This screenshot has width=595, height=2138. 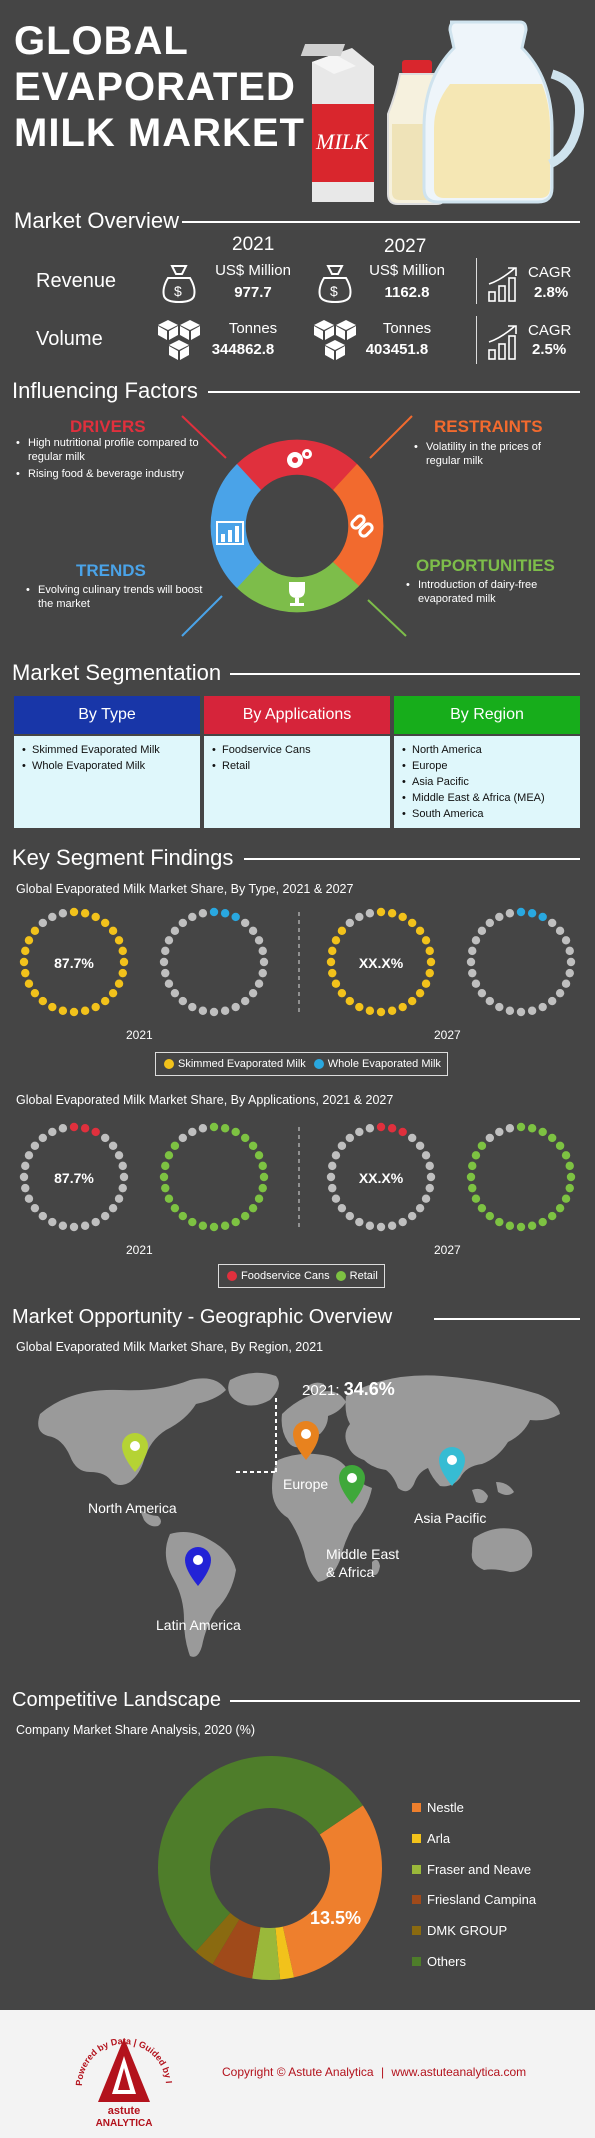 I want to click on overview-divider, so click(x=381, y=222).